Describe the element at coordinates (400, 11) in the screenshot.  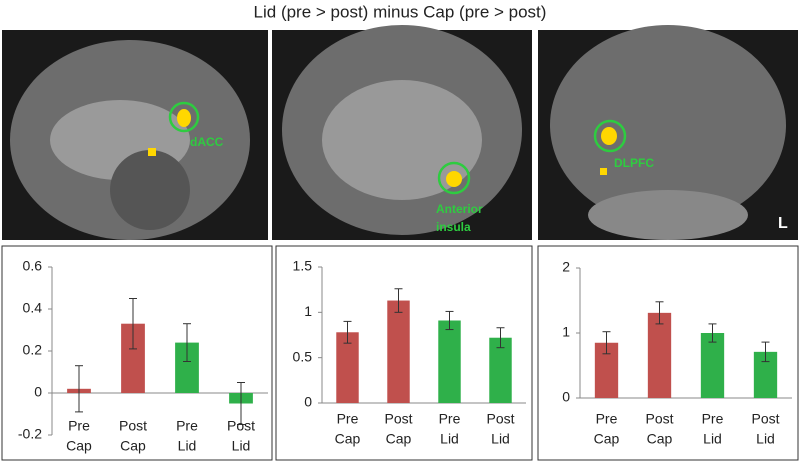
I see `figure-title: Lid (pre > post) minus Cap (pre > post)` at that location.